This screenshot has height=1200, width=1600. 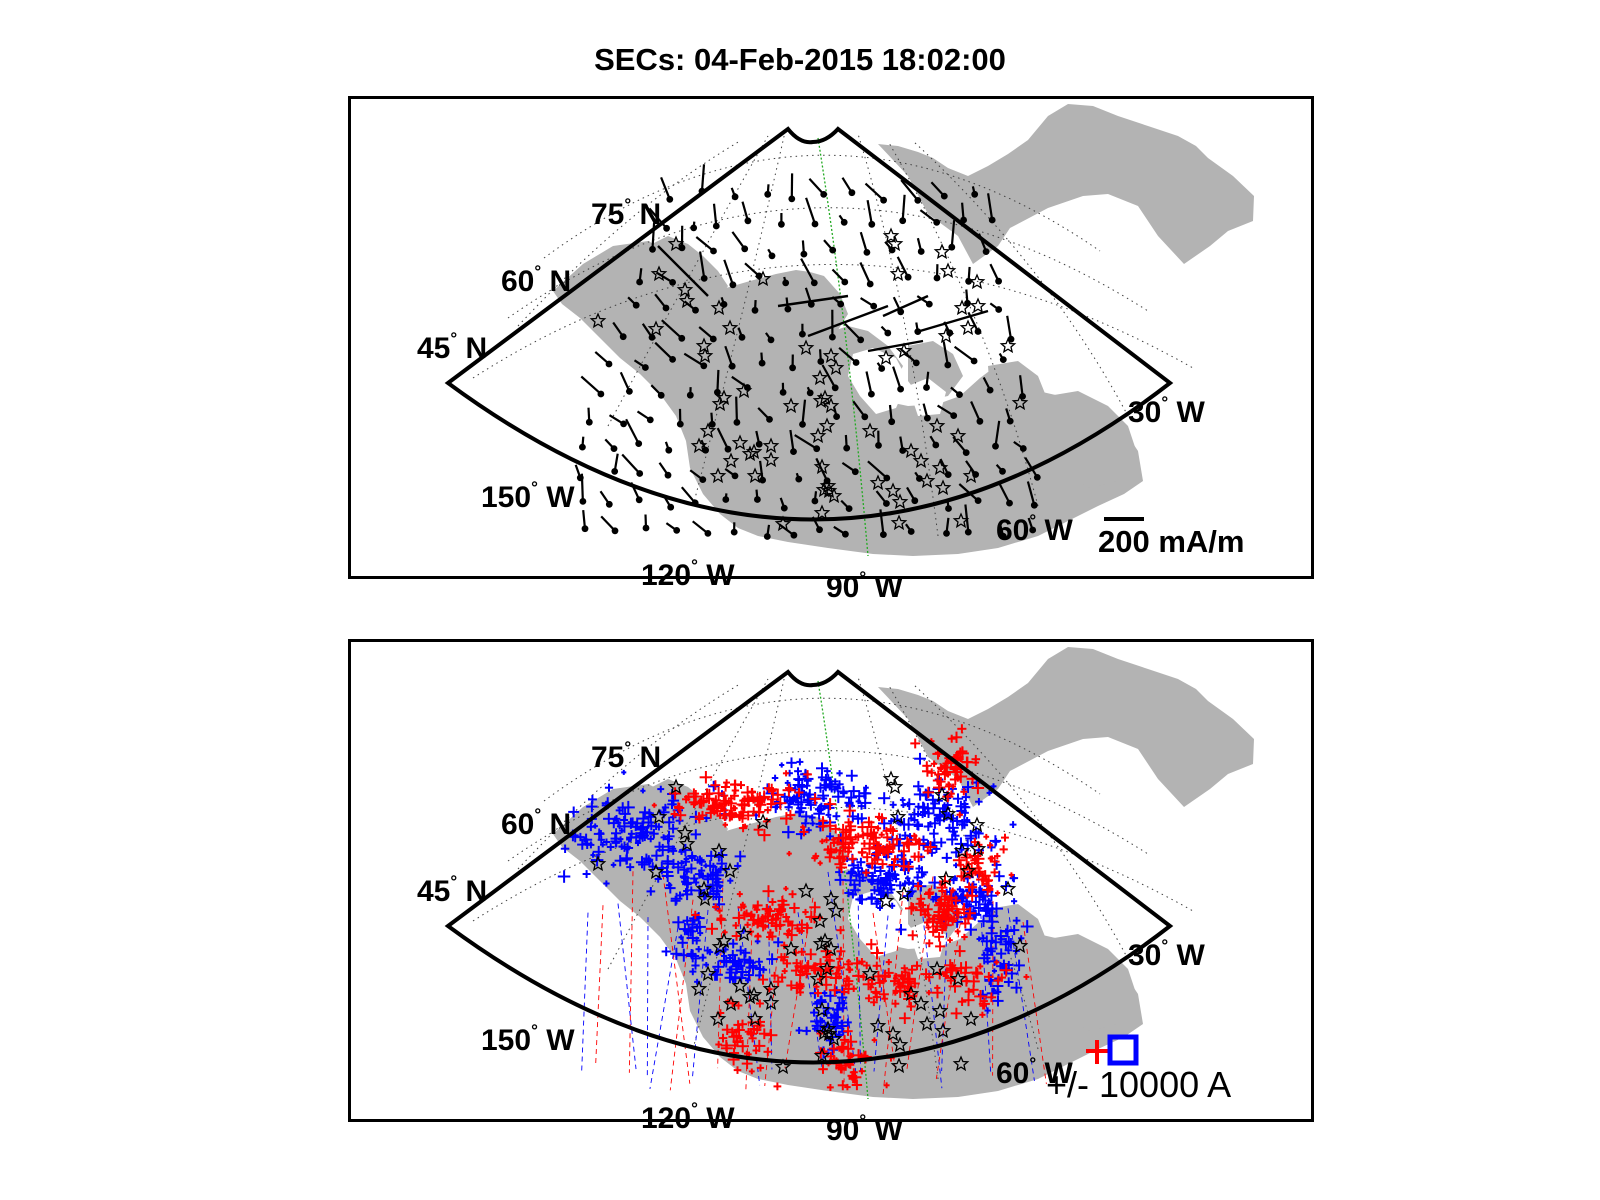 I want to click on scale-legend: 200 mA/m, so click(x=1171, y=538).